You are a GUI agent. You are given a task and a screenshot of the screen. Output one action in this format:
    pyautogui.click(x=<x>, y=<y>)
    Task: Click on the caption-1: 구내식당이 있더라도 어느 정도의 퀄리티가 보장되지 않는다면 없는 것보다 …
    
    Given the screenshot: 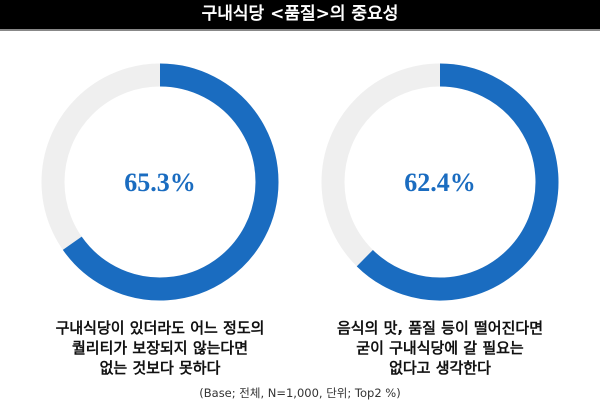 What is the action you would take?
    pyautogui.click(x=160, y=348)
    